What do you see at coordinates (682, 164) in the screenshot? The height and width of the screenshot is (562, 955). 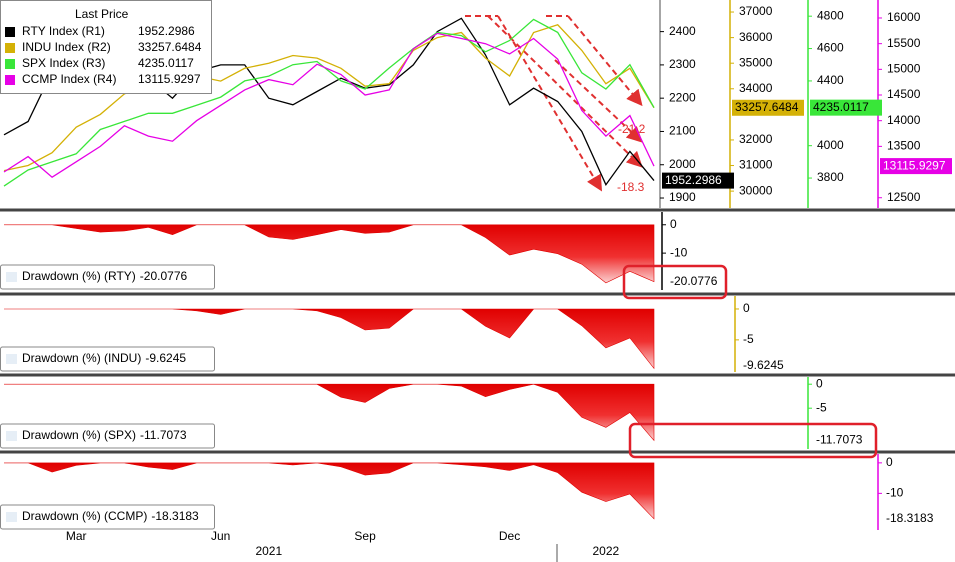 I see `y-tick-label: 2000` at bounding box center [682, 164].